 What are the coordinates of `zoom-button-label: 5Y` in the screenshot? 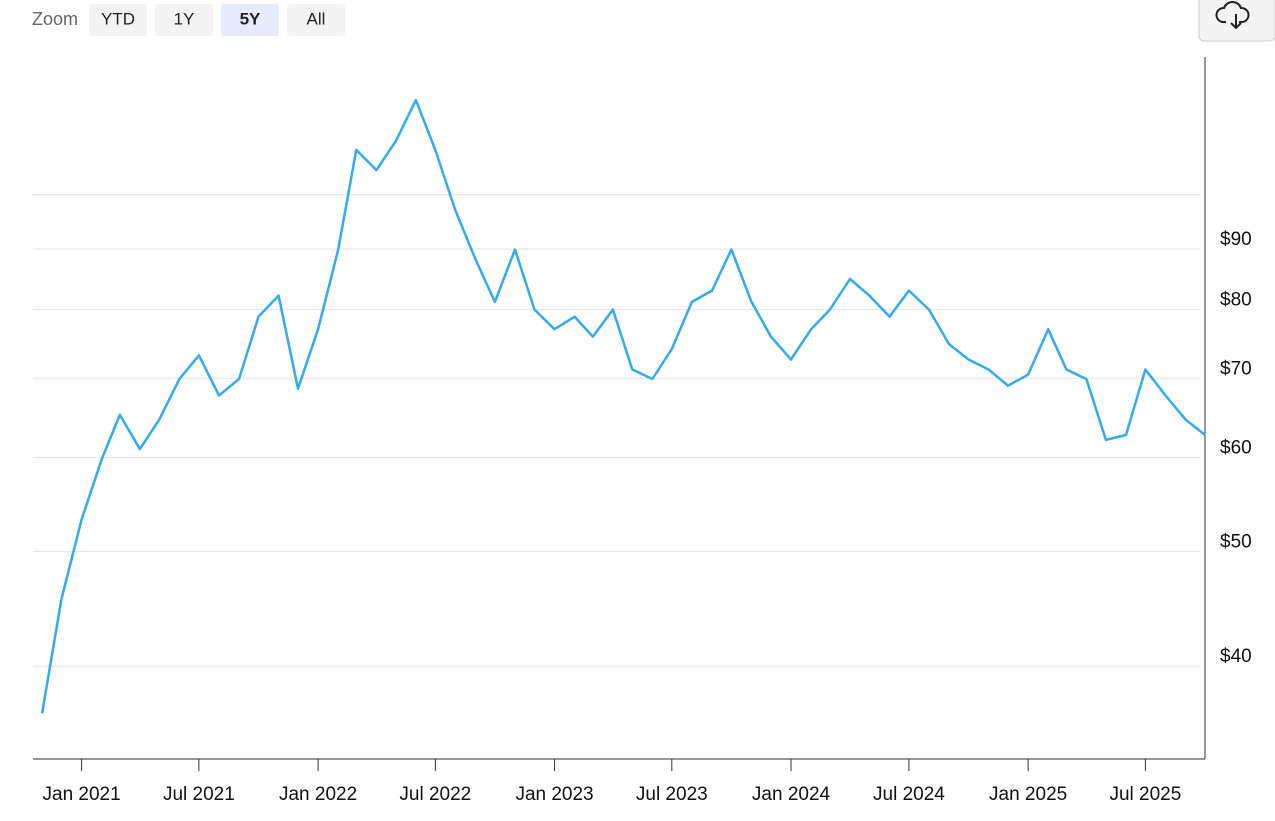 It's located at (250, 18).